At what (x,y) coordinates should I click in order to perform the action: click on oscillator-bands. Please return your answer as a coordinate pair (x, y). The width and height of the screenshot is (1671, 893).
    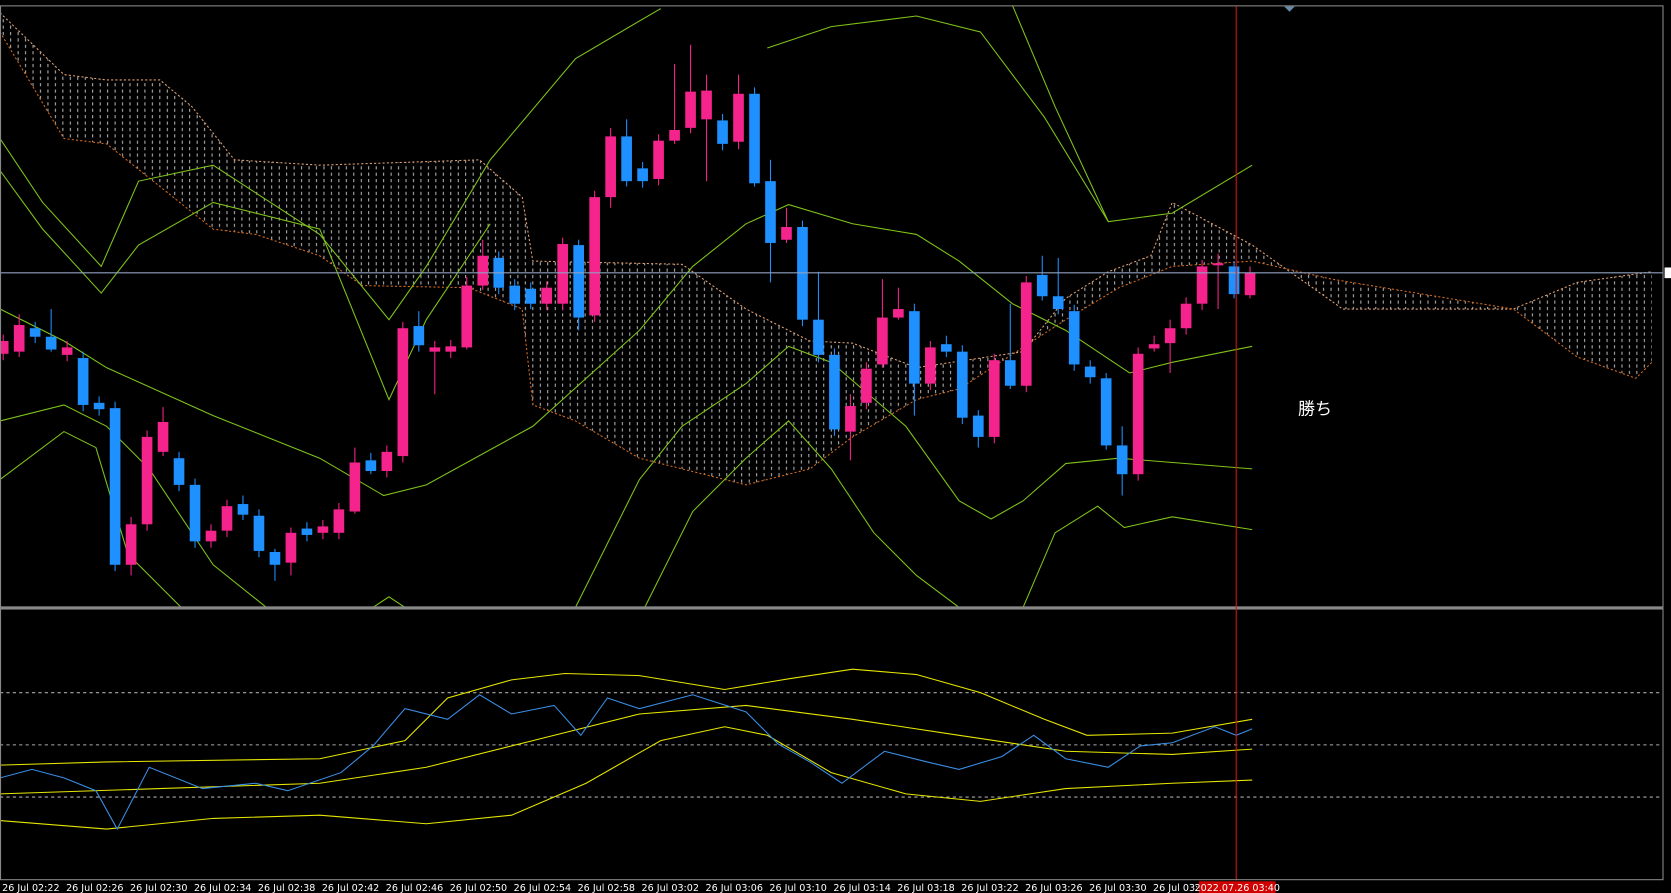
    Looking at the image, I should click on (626, 749).